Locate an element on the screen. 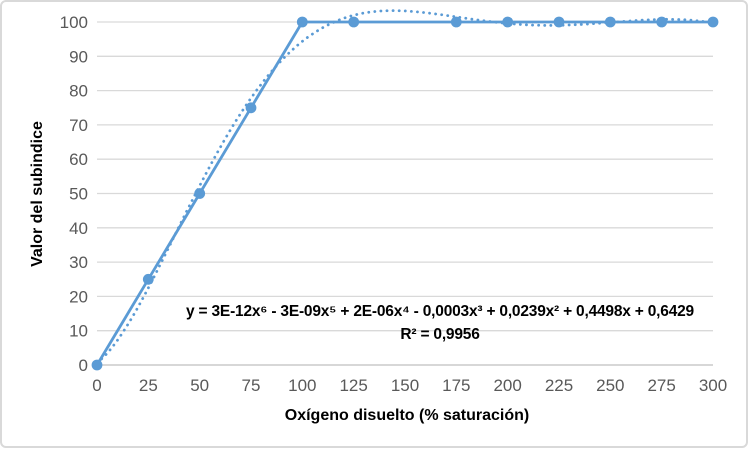 This screenshot has height=452, width=752. y-tick-label: 50 is located at coordinates (78, 194).